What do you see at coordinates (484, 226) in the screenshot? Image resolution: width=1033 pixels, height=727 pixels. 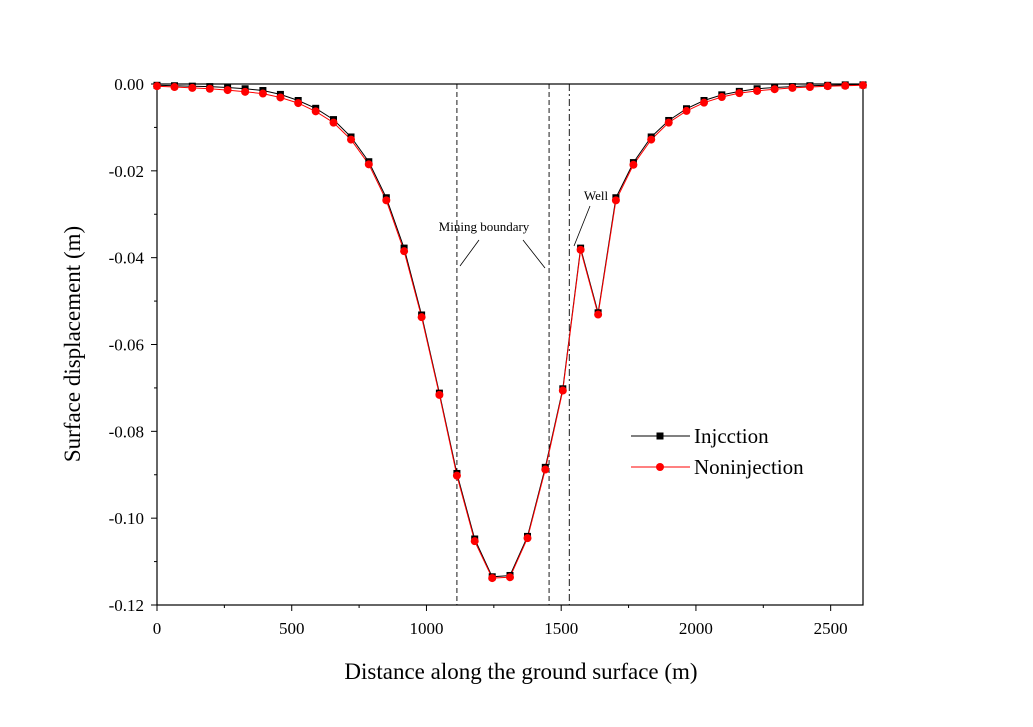 I see `annotation-mining-boundary: Mining boundary` at bounding box center [484, 226].